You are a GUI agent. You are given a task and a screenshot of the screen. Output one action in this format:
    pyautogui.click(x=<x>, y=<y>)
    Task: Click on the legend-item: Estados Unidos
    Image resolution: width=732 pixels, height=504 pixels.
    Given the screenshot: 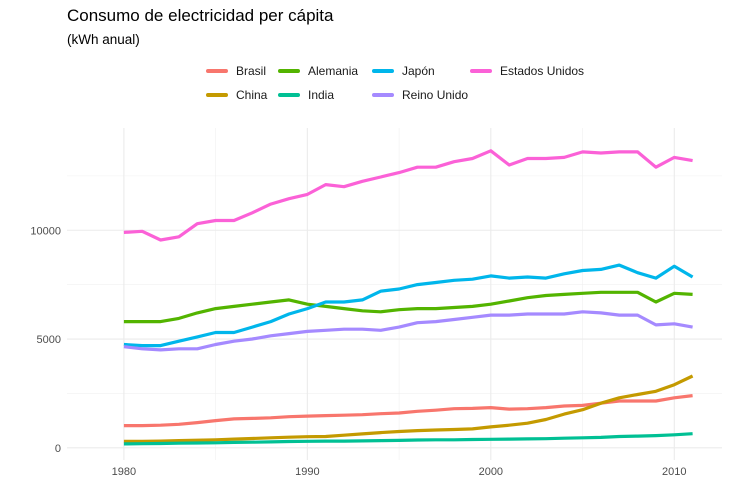 What is the action you would take?
    pyautogui.click(x=527, y=71)
    